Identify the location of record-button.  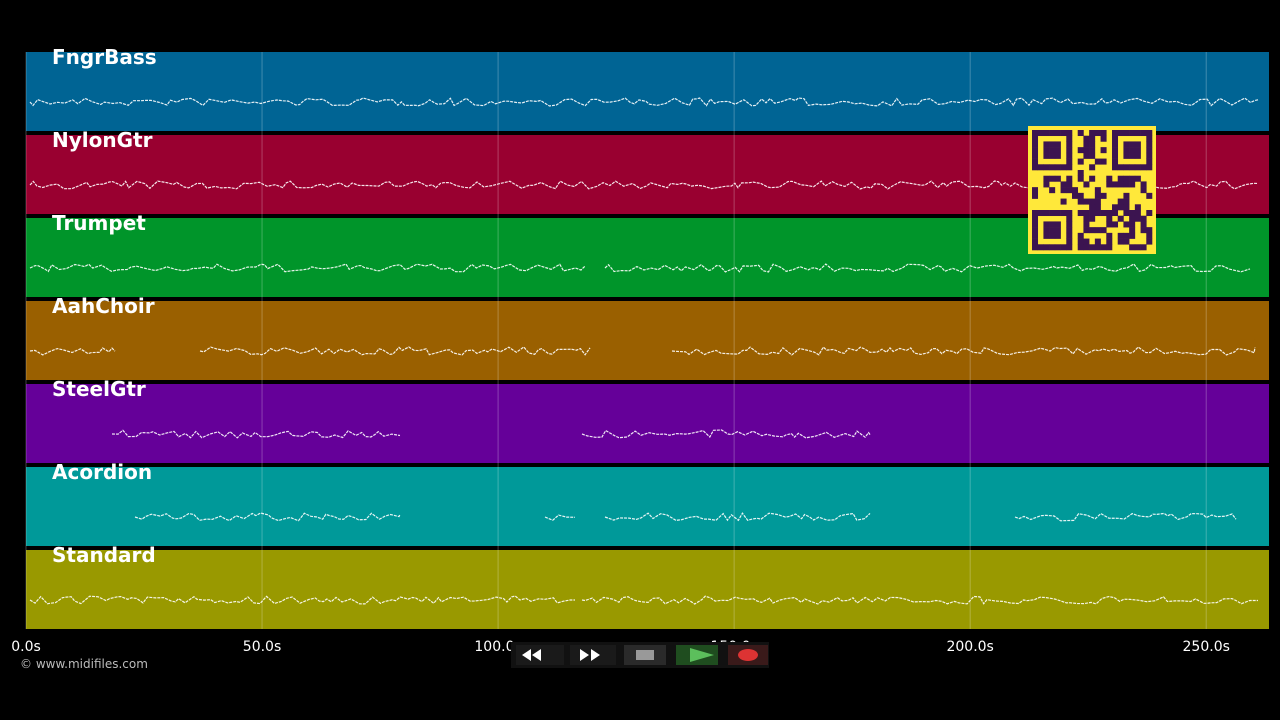
(748, 655).